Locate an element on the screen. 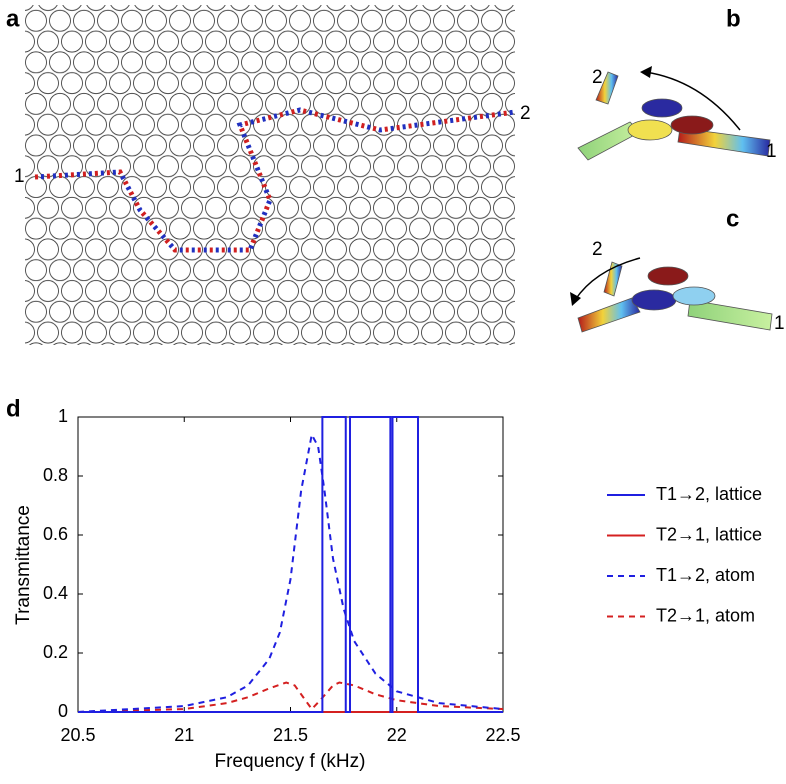 The height and width of the screenshot is (784, 786). legend-label: T1→2, lattice is located at coordinates (709, 494).